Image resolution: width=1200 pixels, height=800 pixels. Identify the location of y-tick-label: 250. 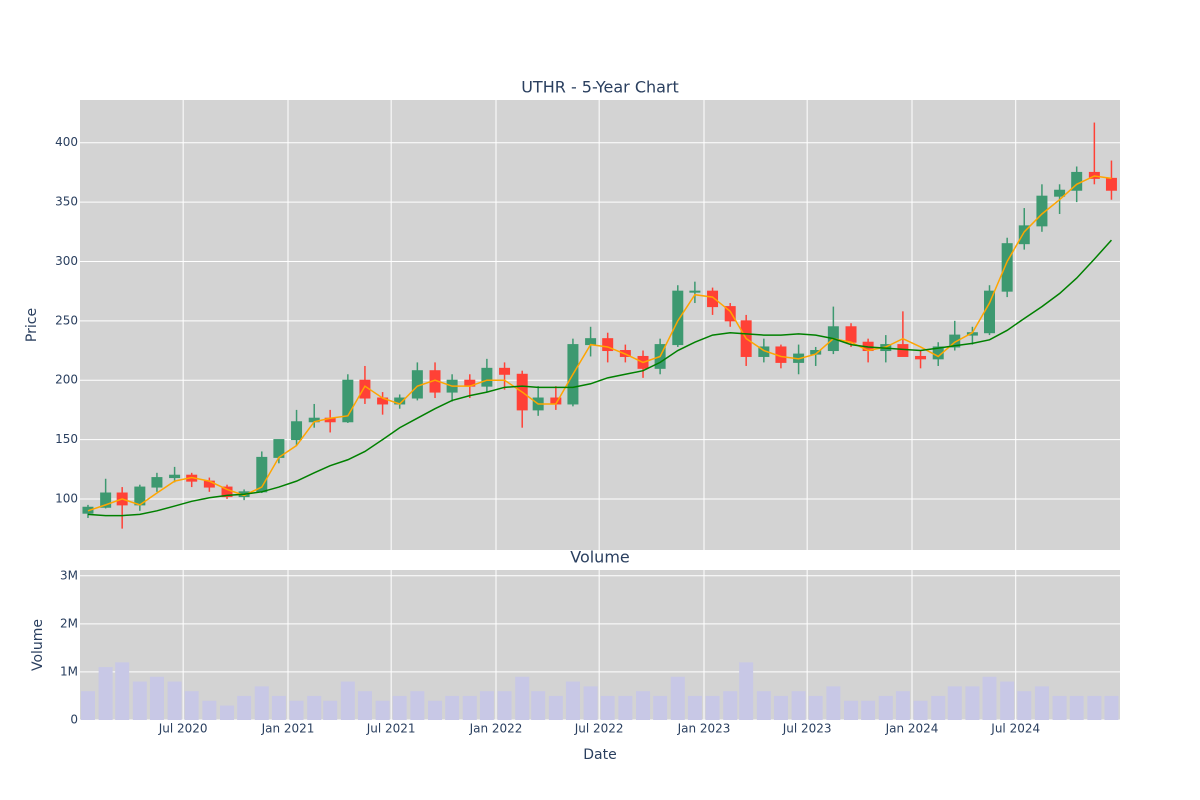
(66, 320).